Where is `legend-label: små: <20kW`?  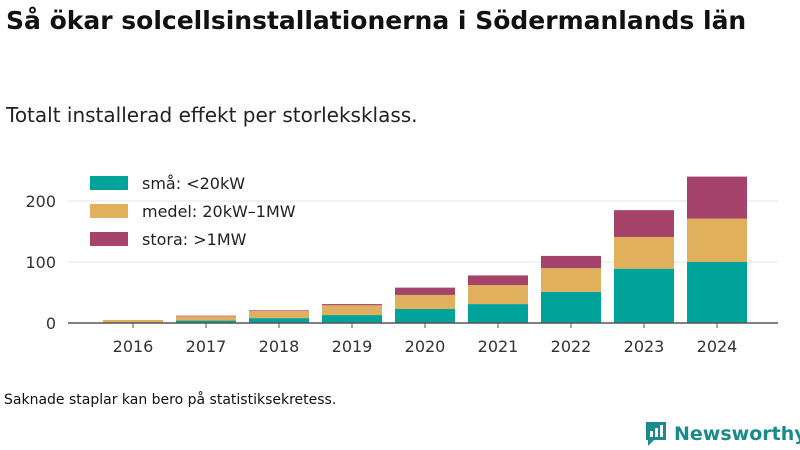
legend-label: små: <20kW is located at coordinates (193, 183).